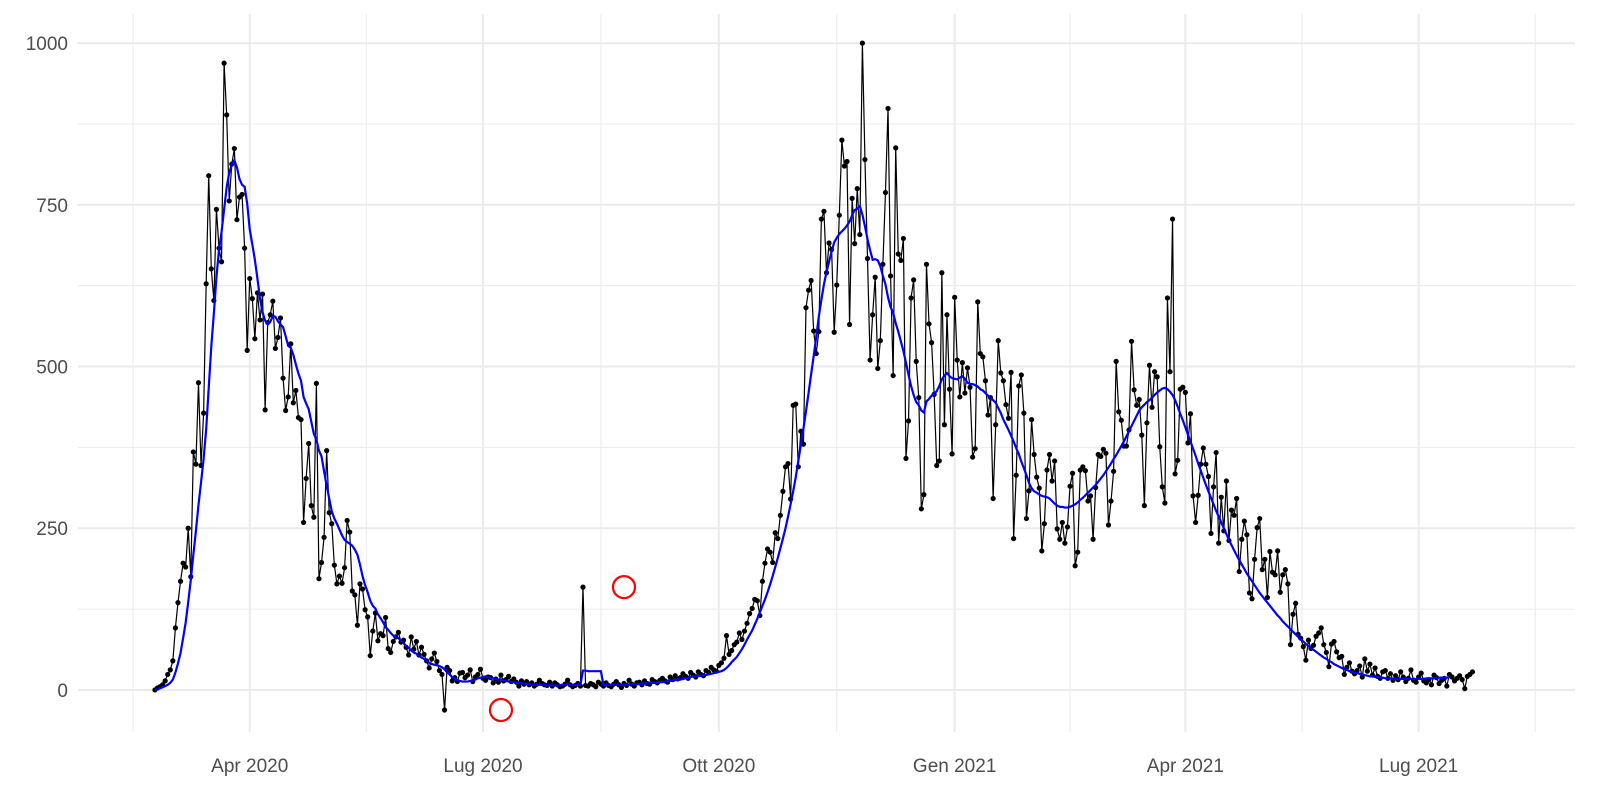 This screenshot has width=1600, height=800. What do you see at coordinates (624, 587) in the screenshot?
I see `highlight-circle` at bounding box center [624, 587].